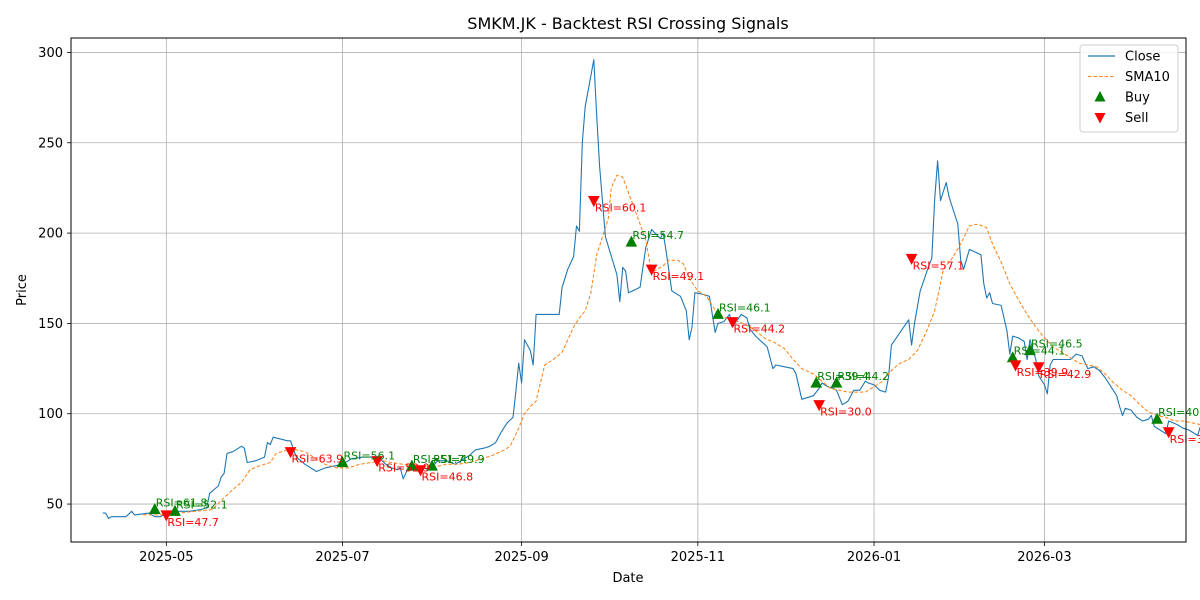  What do you see at coordinates (863, 376) in the screenshot?
I see `buy-annotation: RSI=44.2` at bounding box center [863, 376].